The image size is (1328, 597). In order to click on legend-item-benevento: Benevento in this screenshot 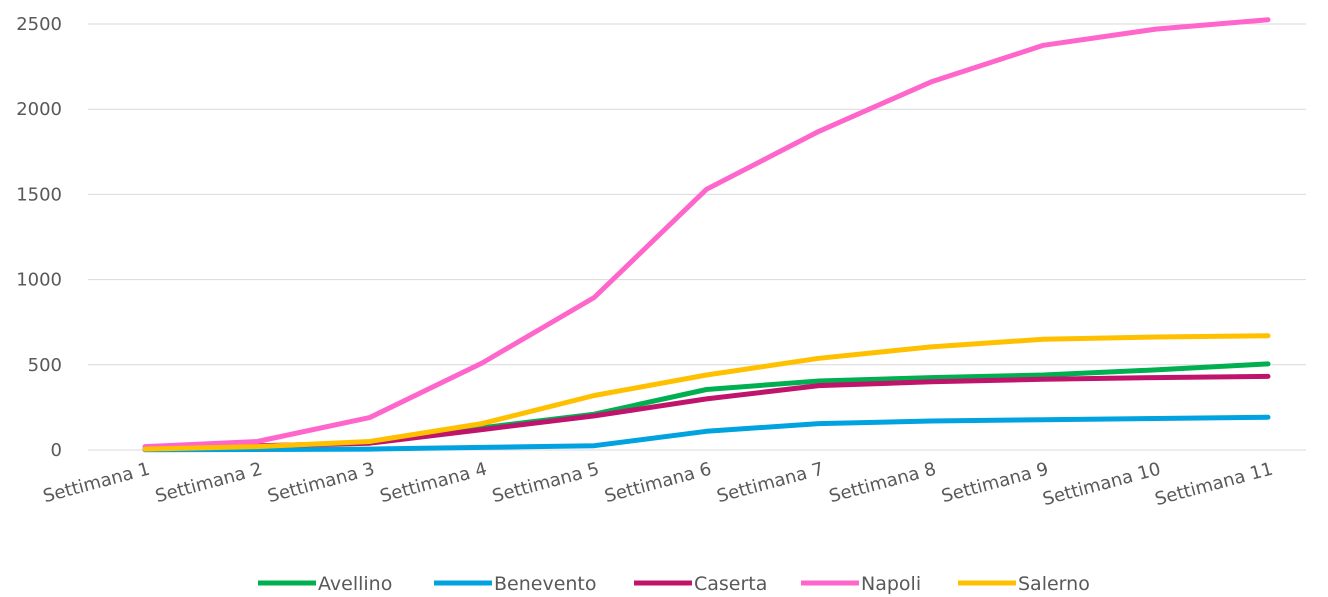, I will do `click(515, 584)`.